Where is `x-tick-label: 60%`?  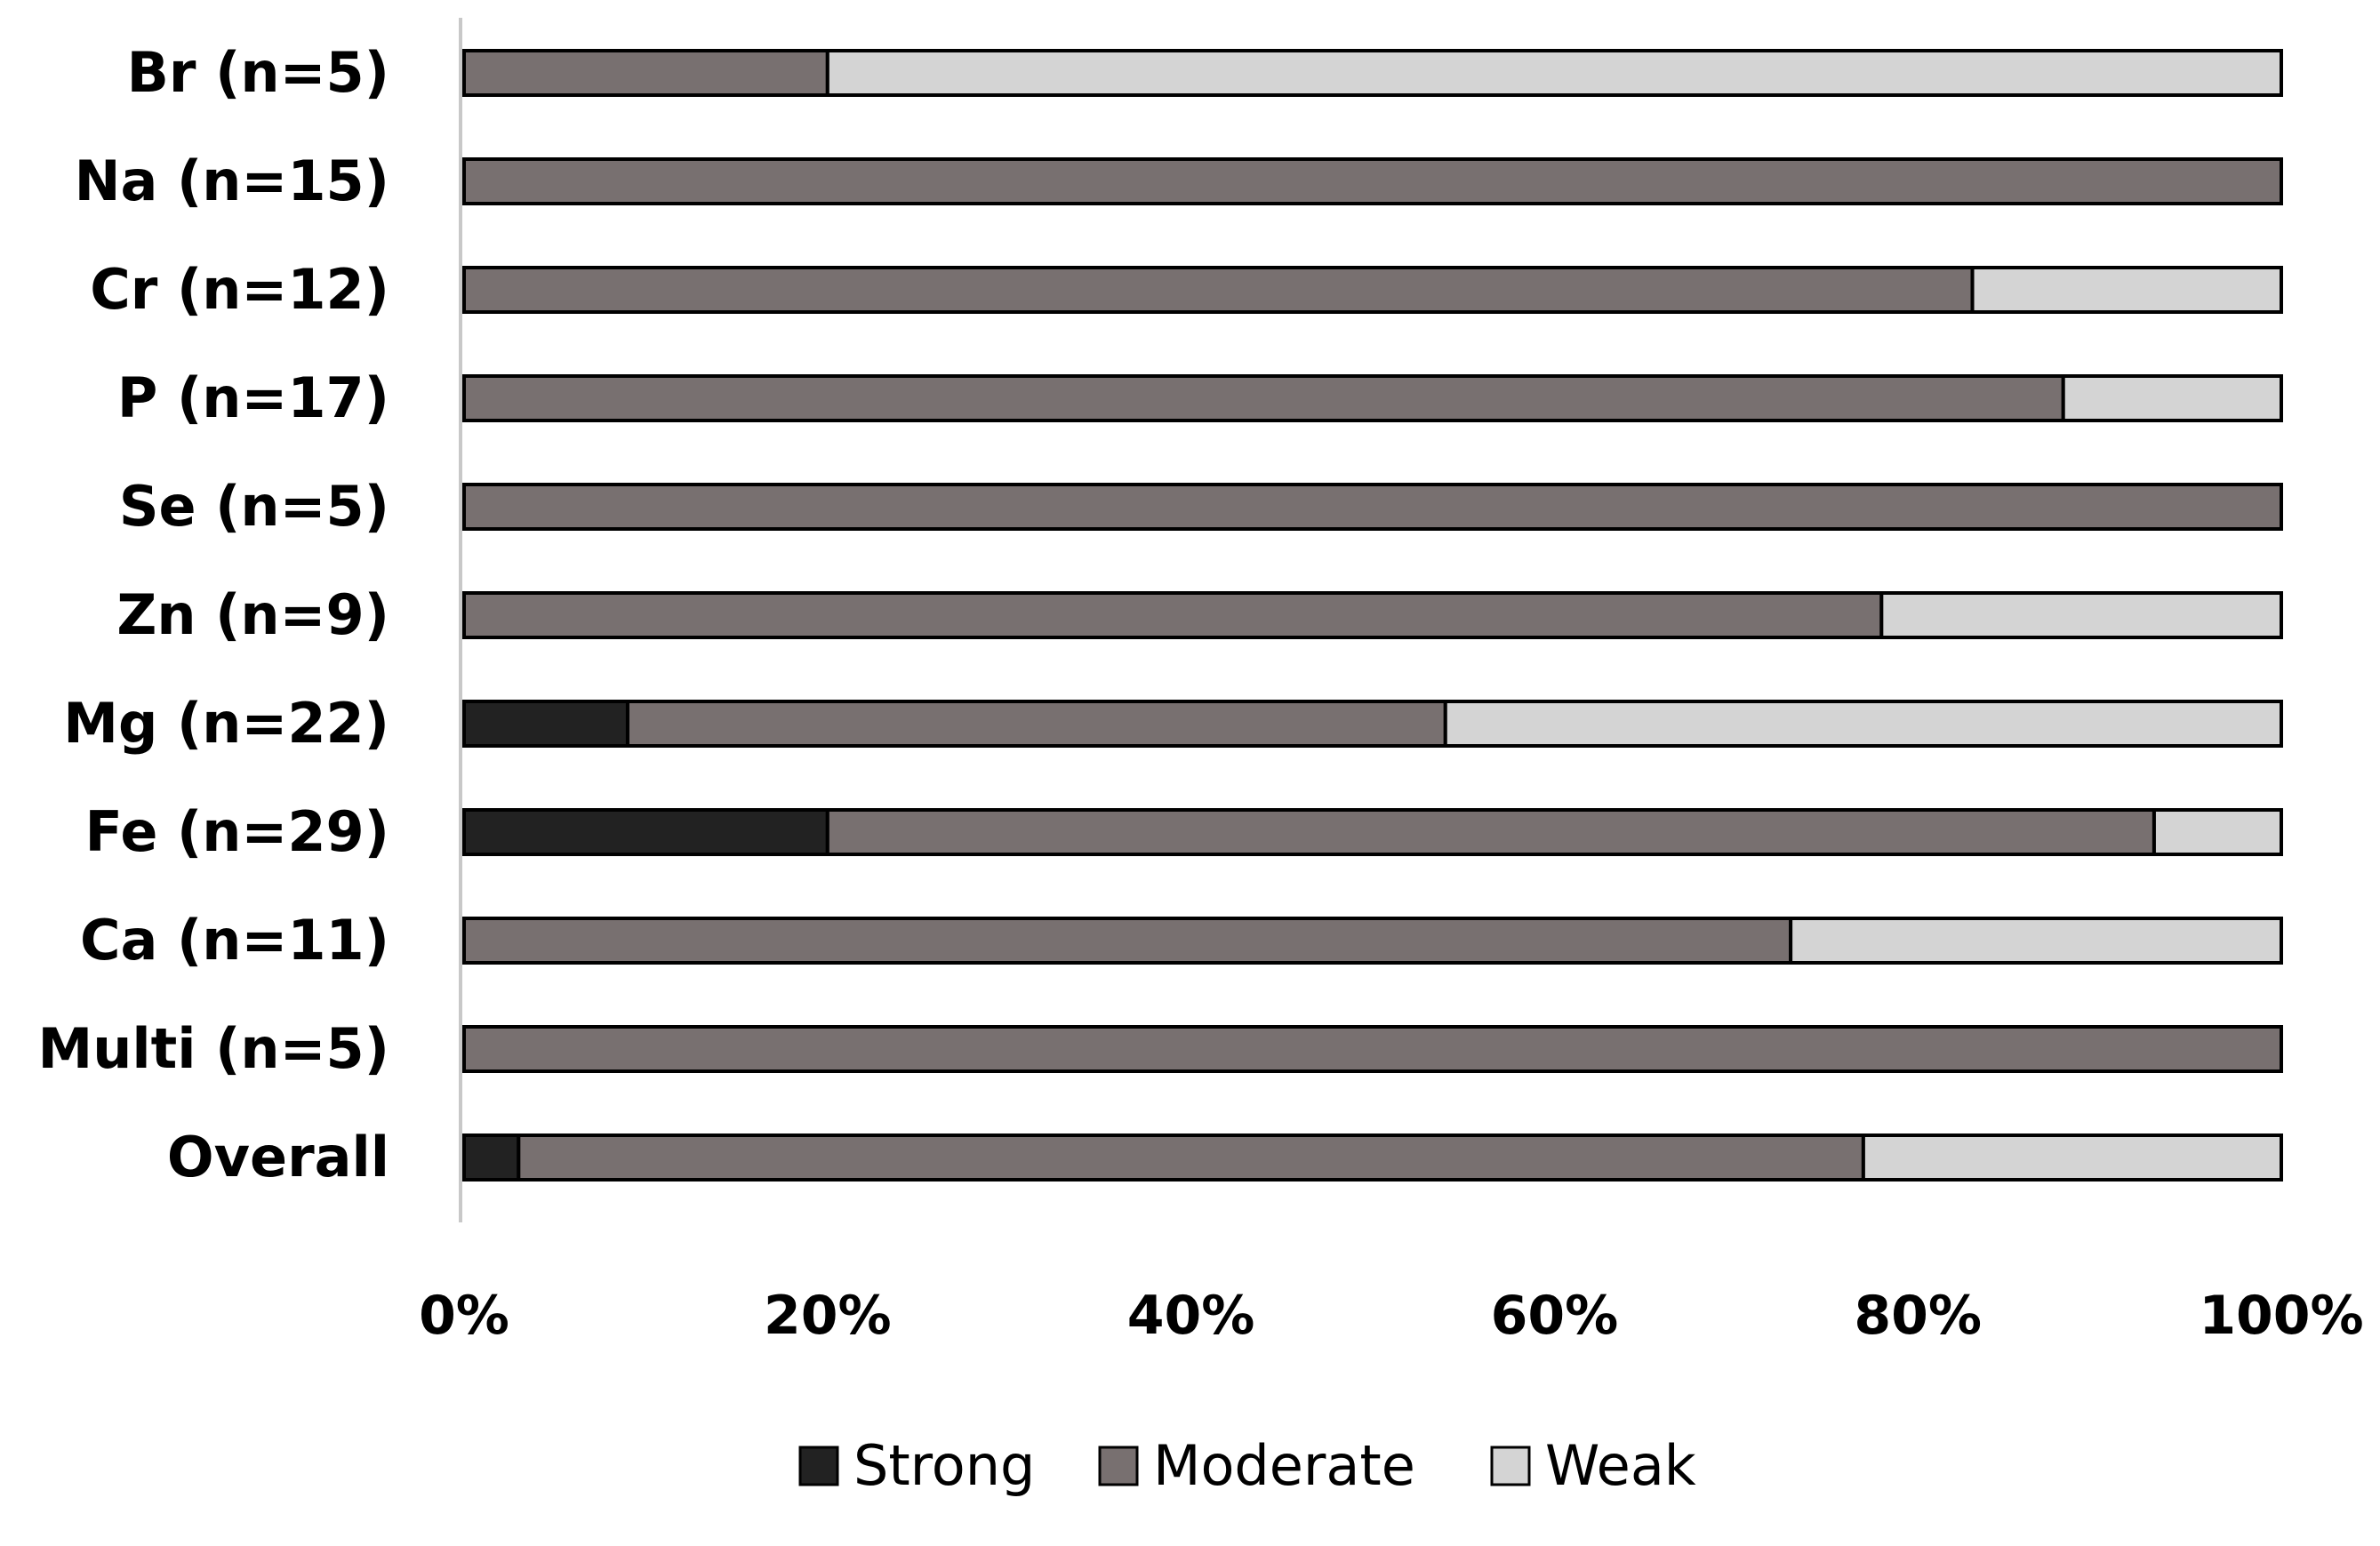 x-tick-label: 60% is located at coordinates (1555, 1316).